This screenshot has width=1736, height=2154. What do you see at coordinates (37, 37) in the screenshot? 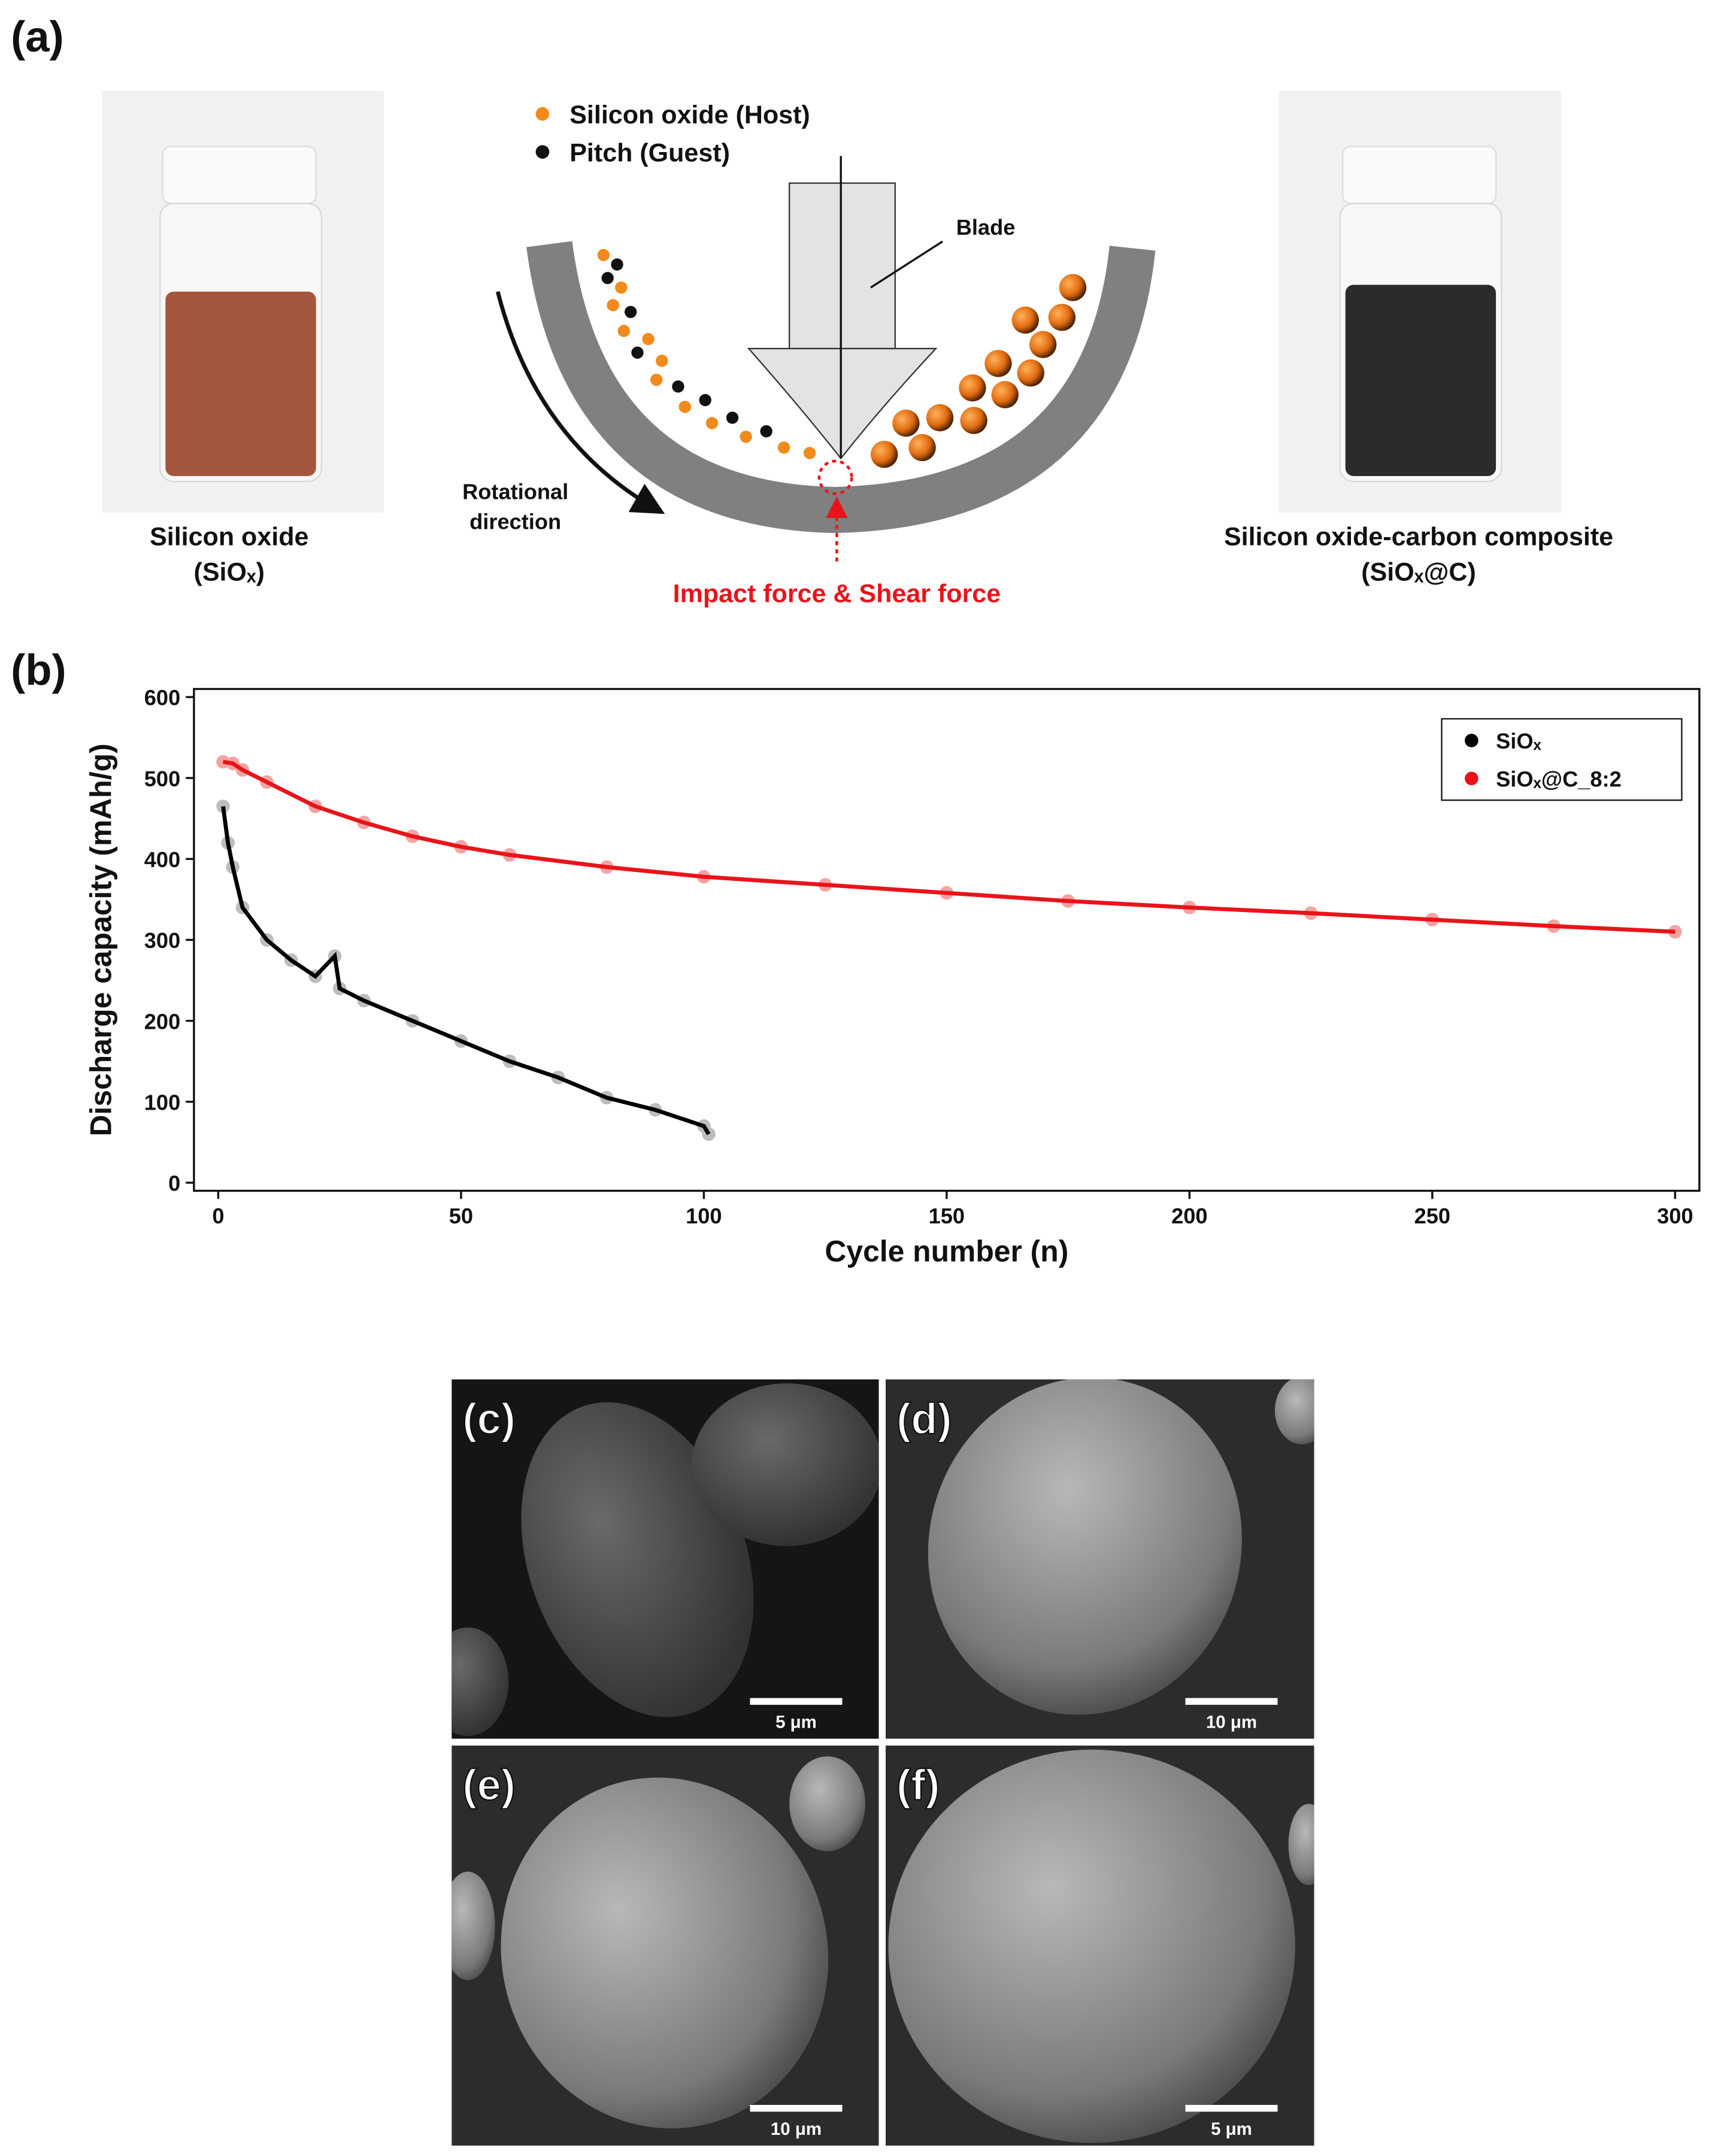
I see `panel-label: (a)` at bounding box center [37, 37].